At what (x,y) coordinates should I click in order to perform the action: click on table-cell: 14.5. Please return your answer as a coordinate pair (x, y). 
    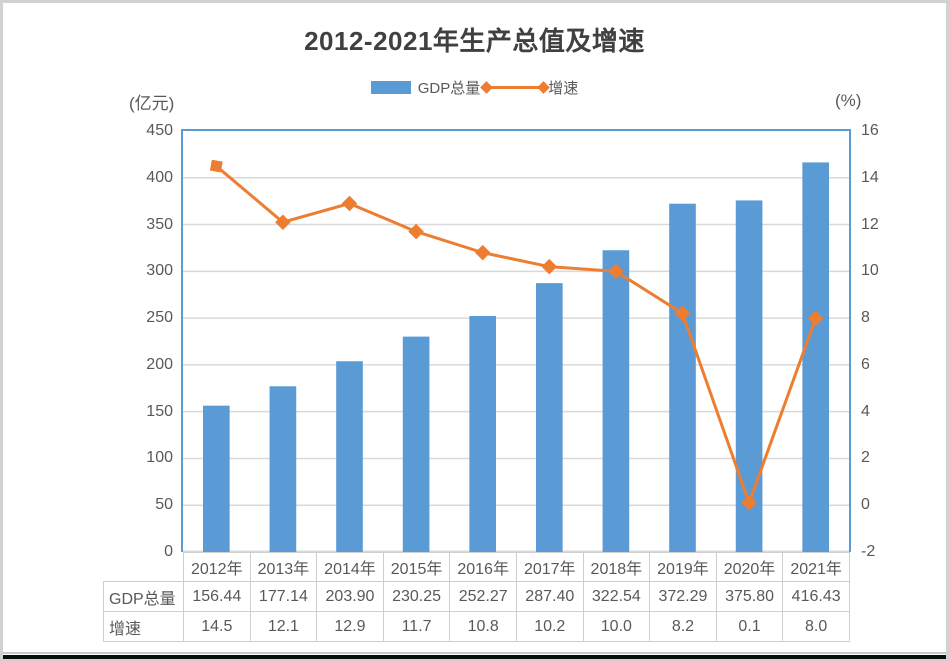
    Looking at the image, I should click on (217, 626).